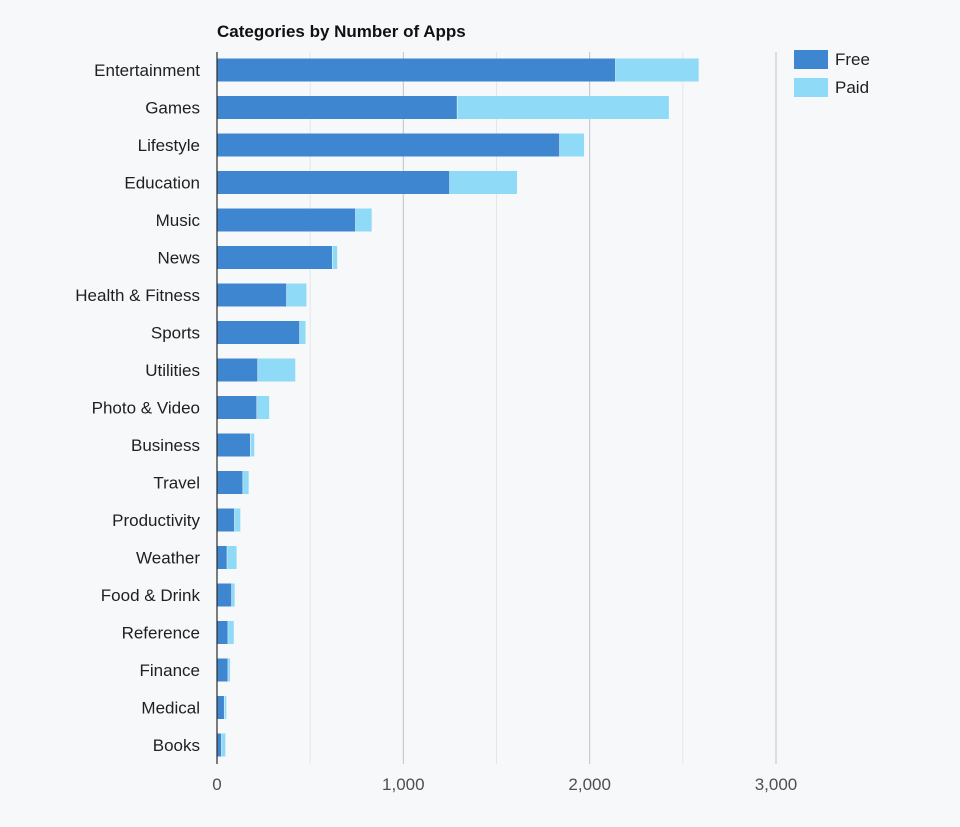 This screenshot has height=827, width=960. What do you see at coordinates (302, 332) in the screenshot?
I see `bar-paid-sports` at bounding box center [302, 332].